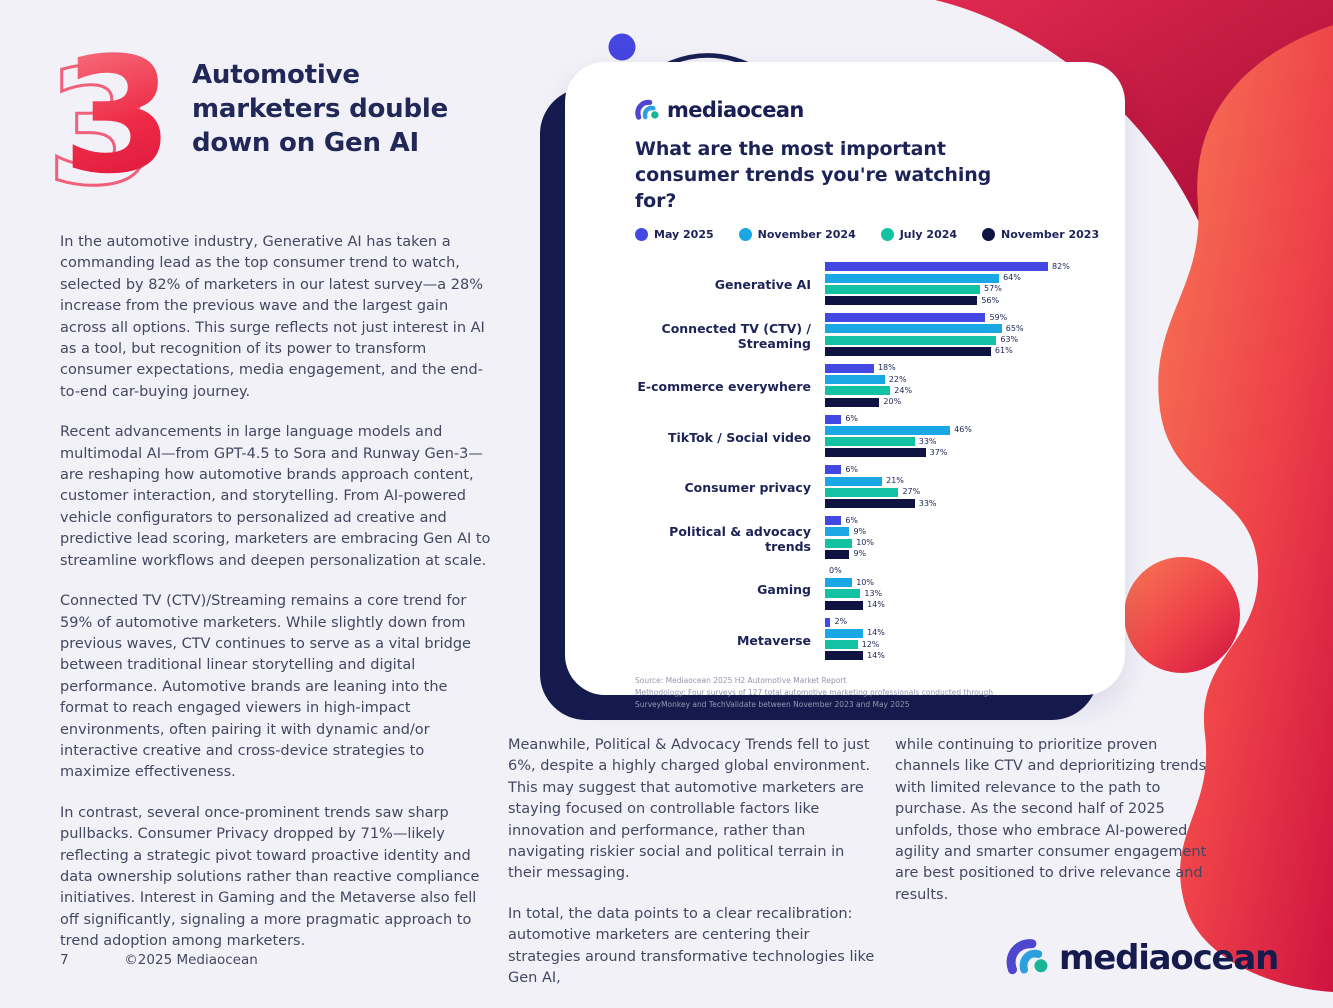  What do you see at coordinates (963, 437) in the screenshot?
I see `chart-bar-group: 6% 46% 33% 37%` at bounding box center [963, 437].